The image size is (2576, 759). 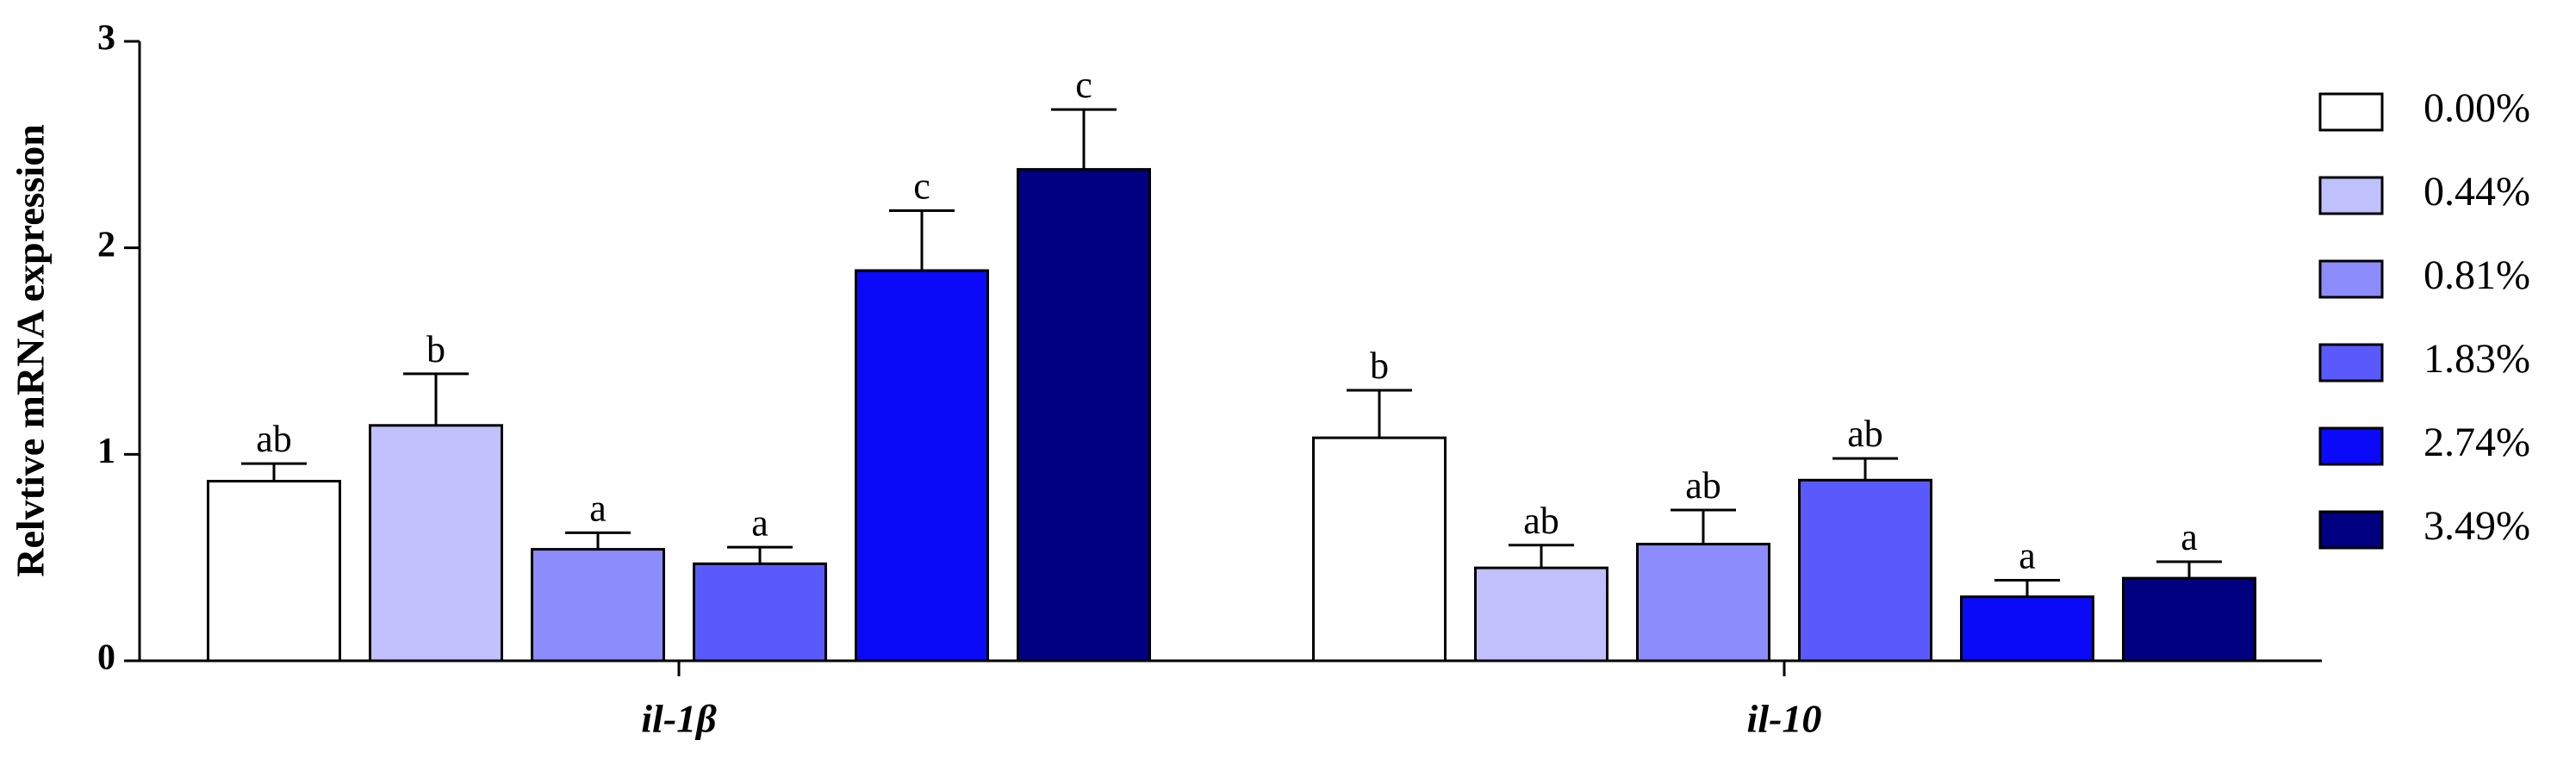 I want to click on y-tick-label: 3, so click(x=106, y=39).